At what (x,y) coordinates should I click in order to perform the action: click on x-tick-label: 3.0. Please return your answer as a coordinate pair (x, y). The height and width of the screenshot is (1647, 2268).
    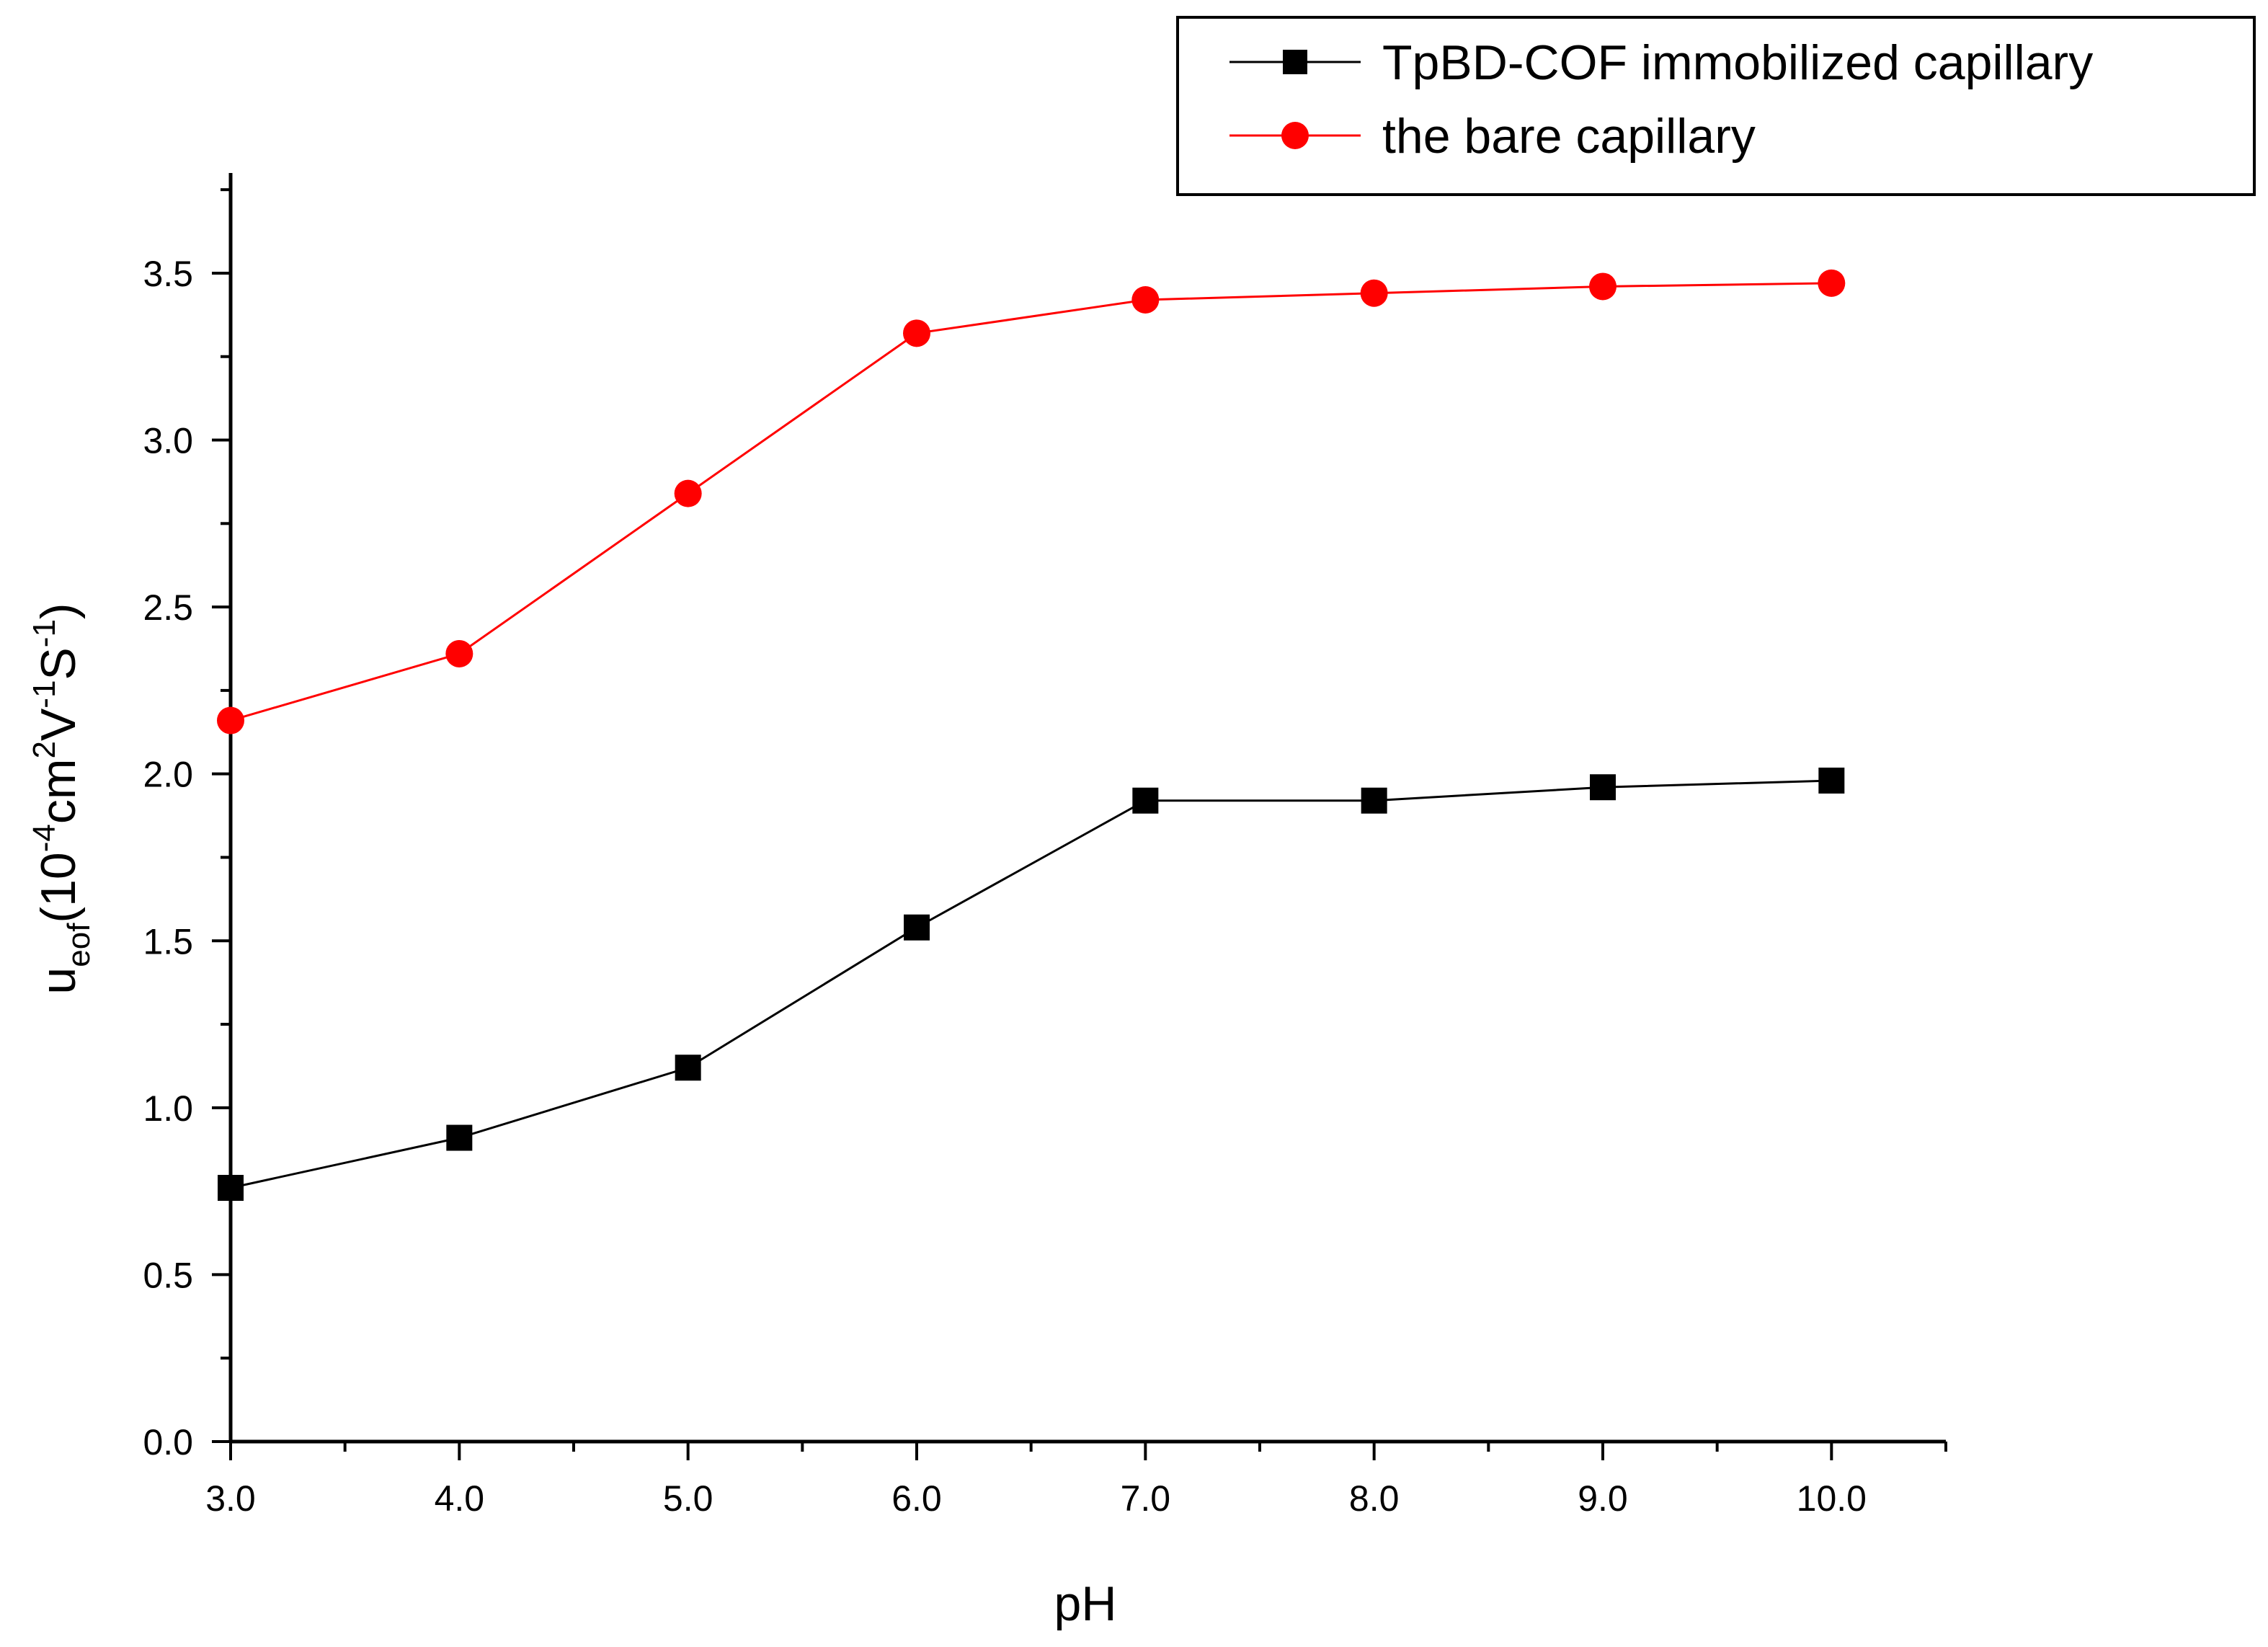
    Looking at the image, I should click on (231, 1498).